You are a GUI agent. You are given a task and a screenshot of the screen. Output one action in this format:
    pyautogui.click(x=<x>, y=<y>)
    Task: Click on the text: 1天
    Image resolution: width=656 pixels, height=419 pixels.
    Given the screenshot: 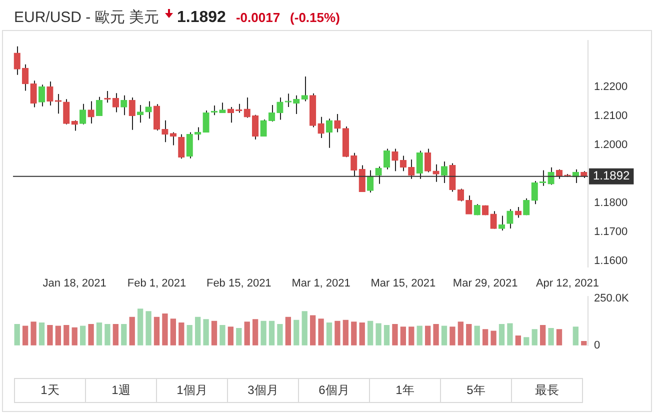 What is the action you would take?
    pyautogui.click(x=50, y=390)
    